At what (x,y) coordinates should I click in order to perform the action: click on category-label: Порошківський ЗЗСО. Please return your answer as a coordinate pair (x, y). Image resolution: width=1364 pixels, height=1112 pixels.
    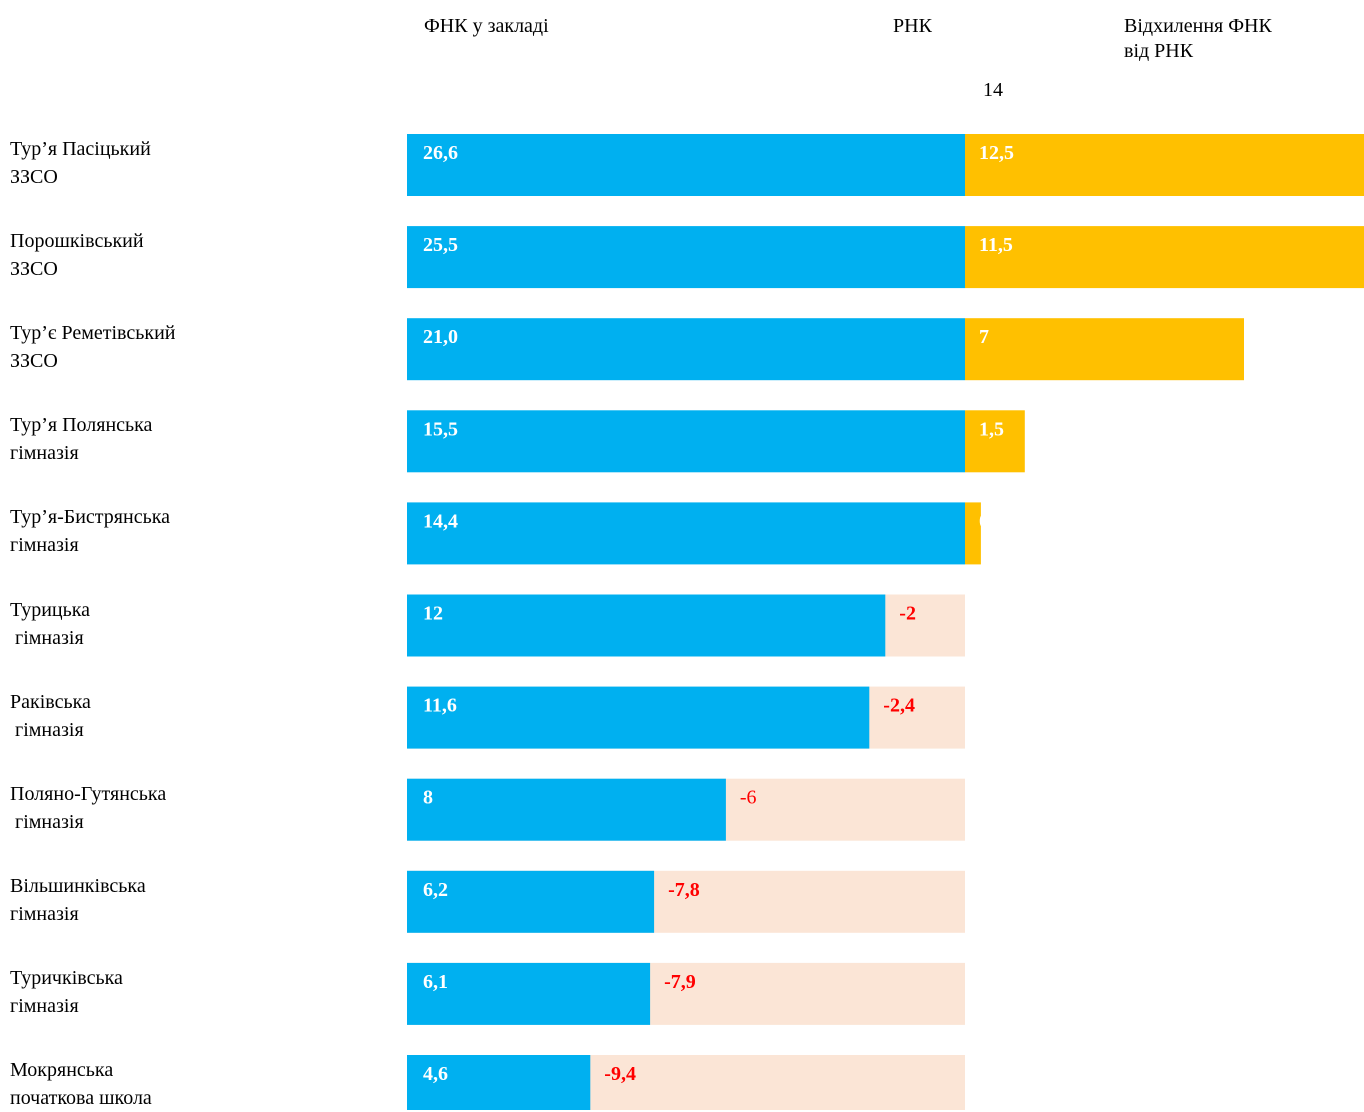
    Looking at the image, I should click on (200, 255).